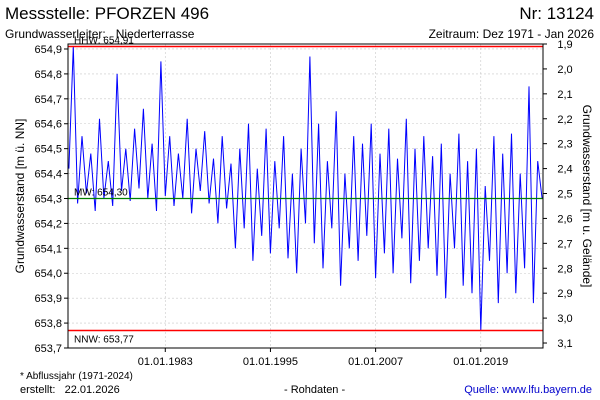  I want to click on y-right-tick-label: 2,2, so click(564, 120).